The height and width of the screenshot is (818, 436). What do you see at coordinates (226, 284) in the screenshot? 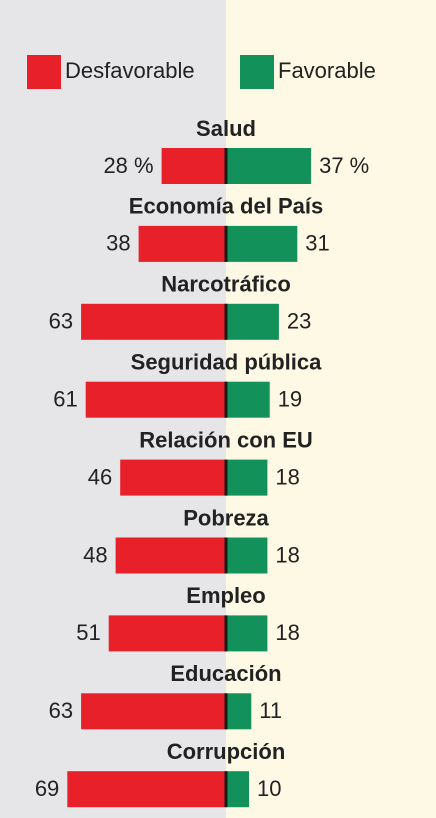
I see `category-label: Narcotráfico` at bounding box center [226, 284].